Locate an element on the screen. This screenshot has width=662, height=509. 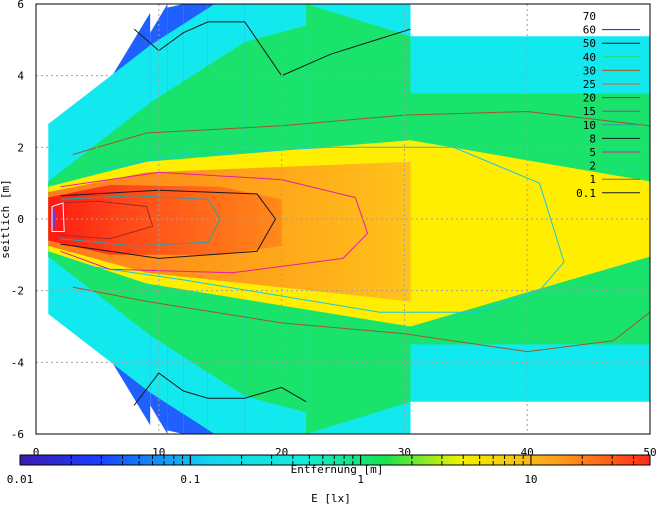
y-tick-label: -2 is located at coordinates (17, 291).